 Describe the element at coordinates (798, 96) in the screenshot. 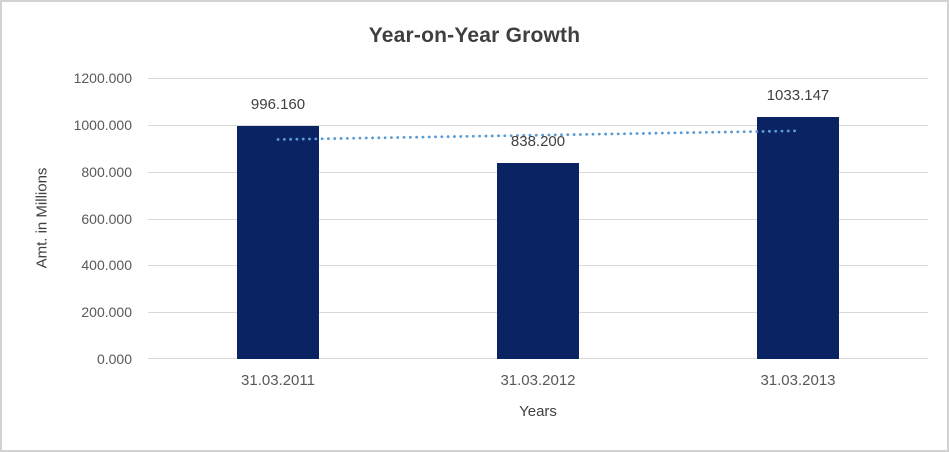

I see `data-label: 1033.147` at that location.